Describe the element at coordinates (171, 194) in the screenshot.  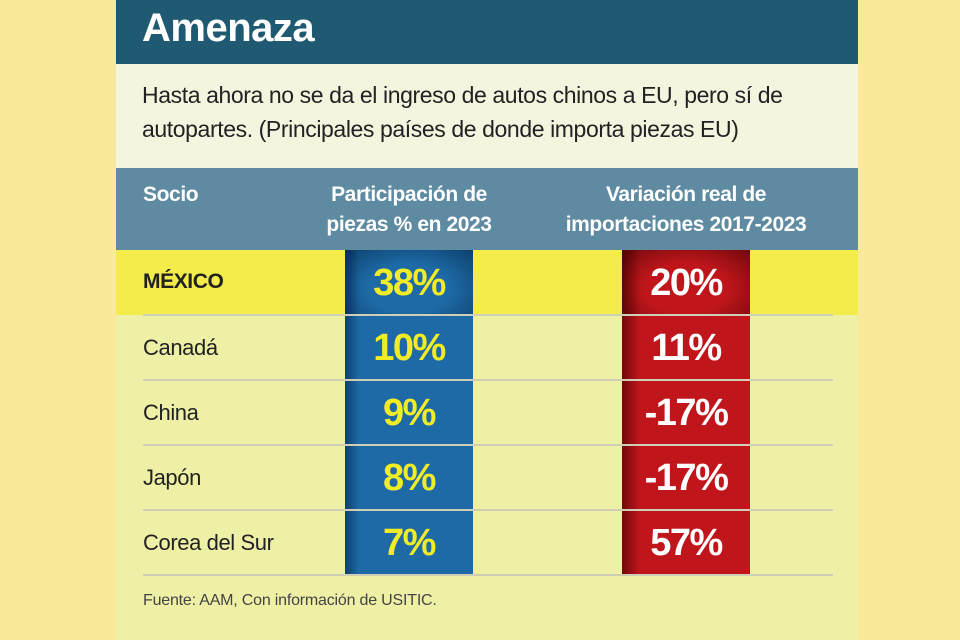
I see `header-partner: Socio` at that location.